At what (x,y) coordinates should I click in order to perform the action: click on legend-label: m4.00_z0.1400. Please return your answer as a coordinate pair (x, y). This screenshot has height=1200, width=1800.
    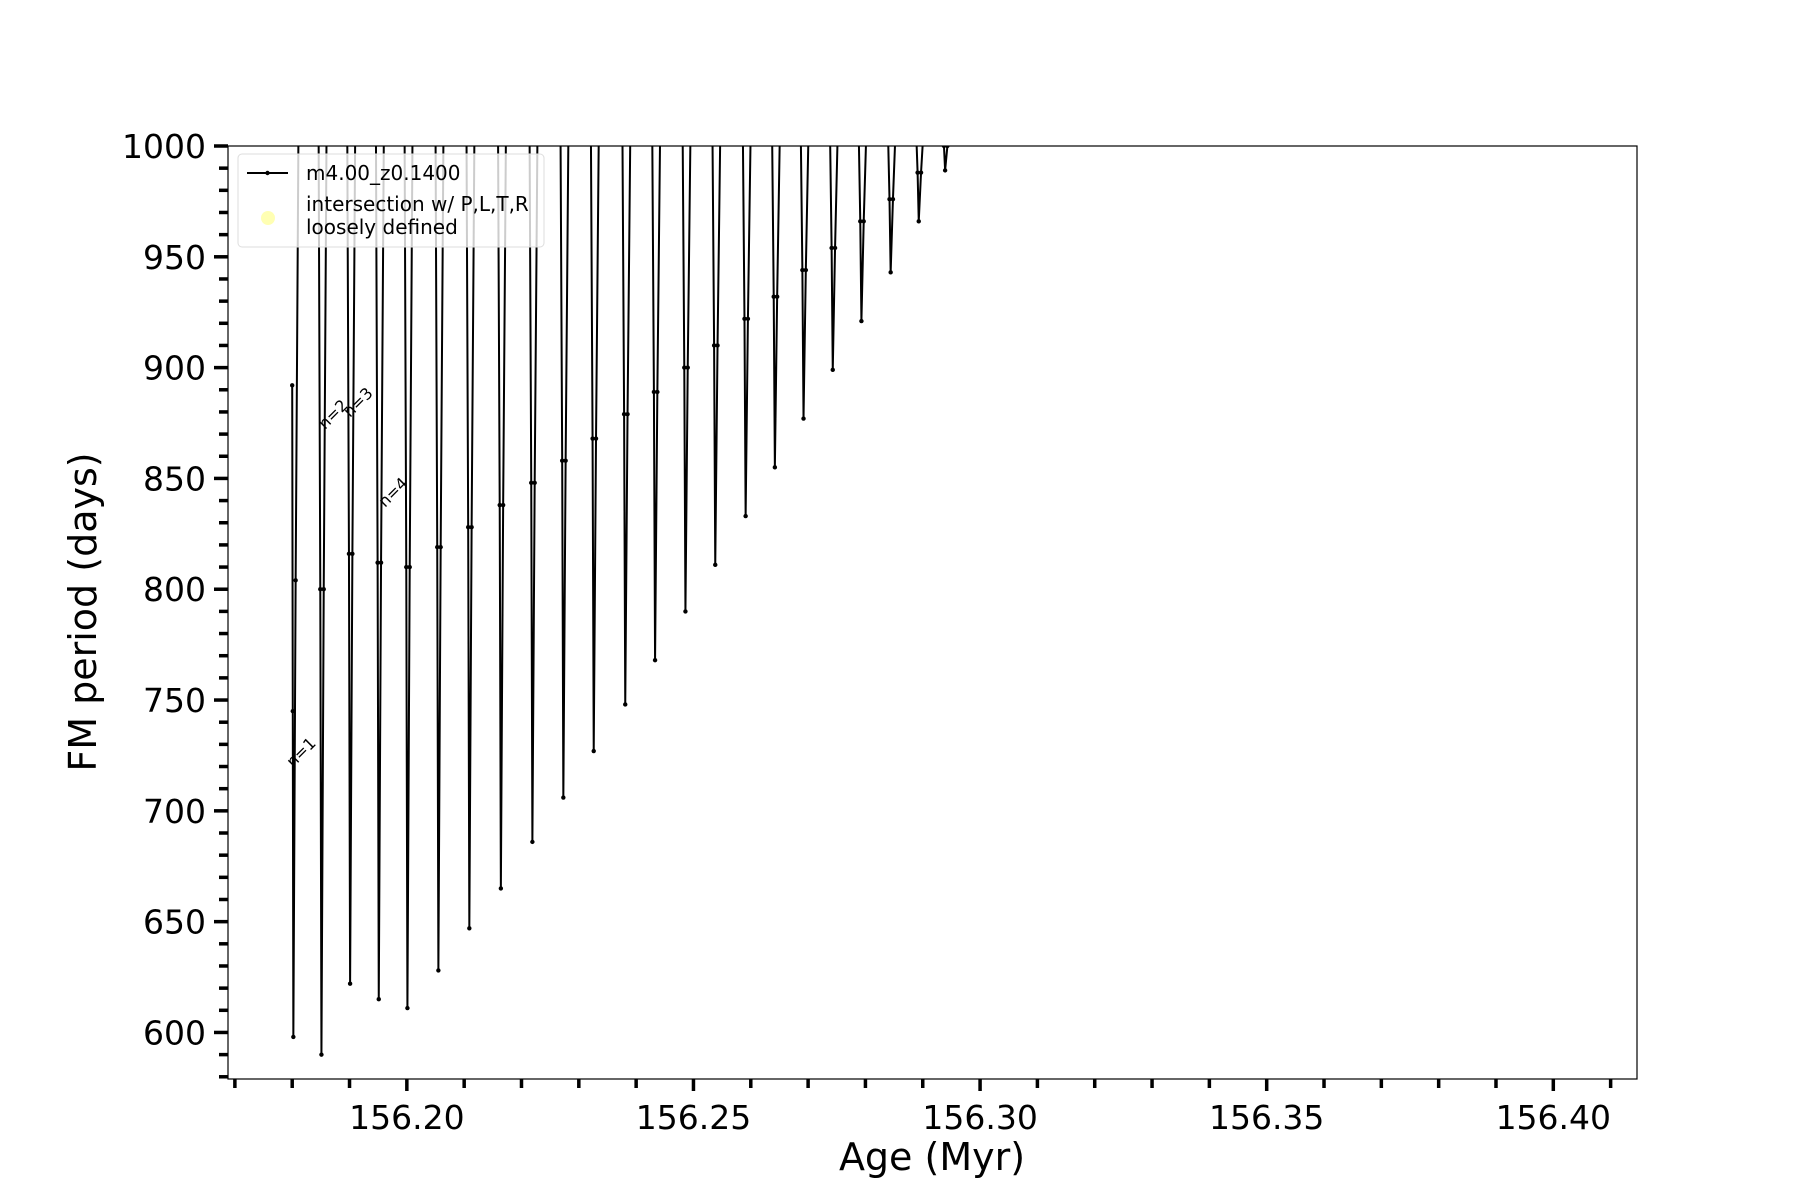
    Looking at the image, I should click on (383, 173).